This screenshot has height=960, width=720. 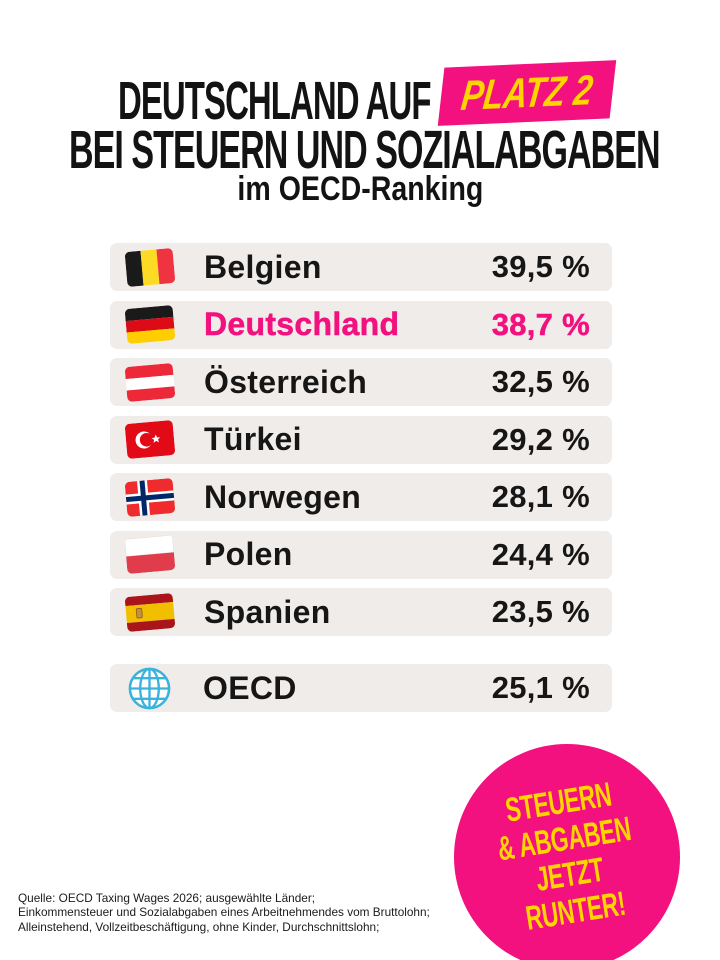 I want to click on tax-rate-value: 32,5 %, so click(x=540, y=381).